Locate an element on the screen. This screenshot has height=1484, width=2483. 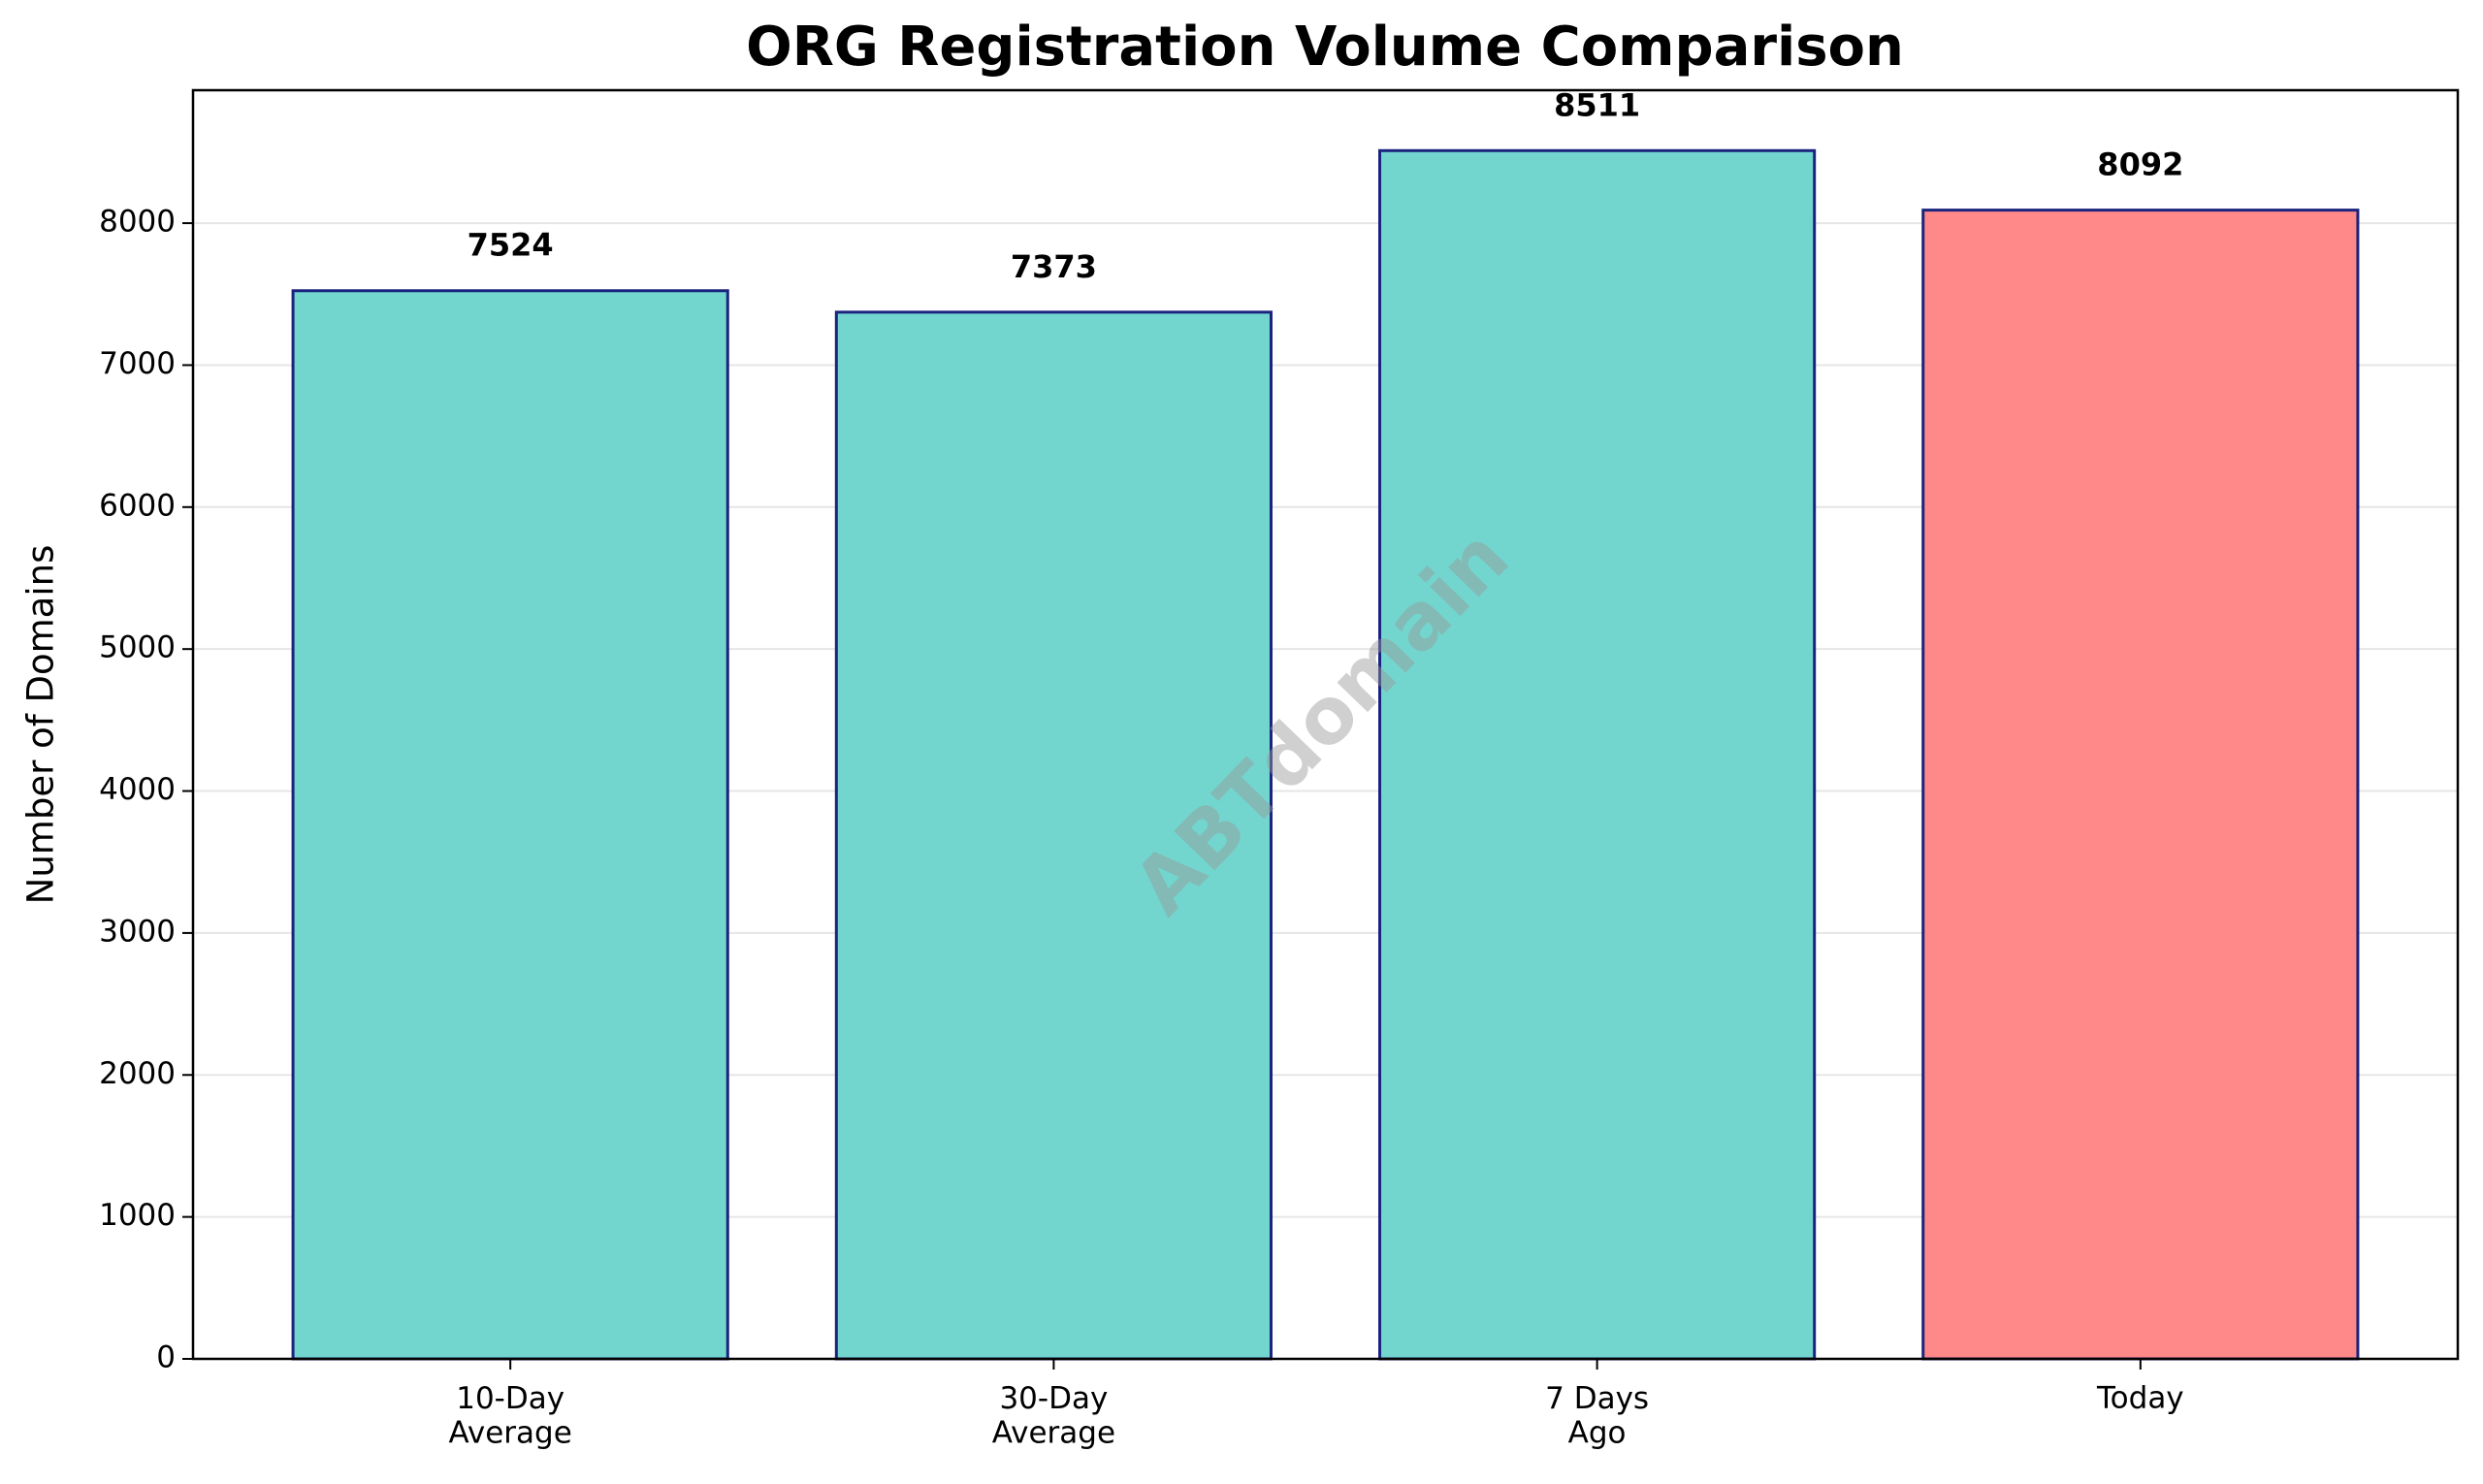
y-tick-label: 4000 is located at coordinates (137, 789).